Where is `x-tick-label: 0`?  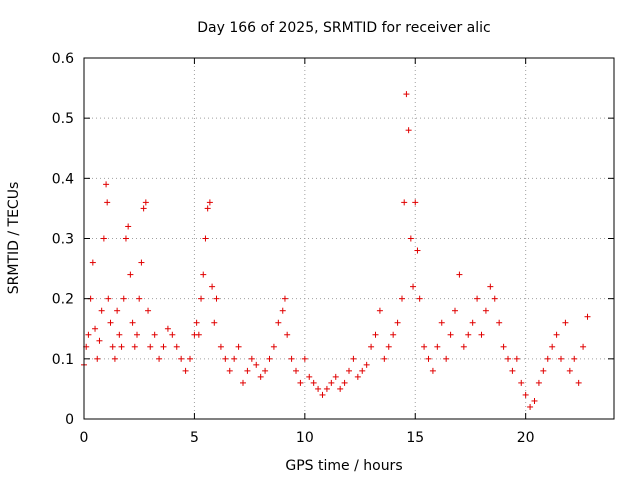 x-tick-label: 0 is located at coordinates (84, 438).